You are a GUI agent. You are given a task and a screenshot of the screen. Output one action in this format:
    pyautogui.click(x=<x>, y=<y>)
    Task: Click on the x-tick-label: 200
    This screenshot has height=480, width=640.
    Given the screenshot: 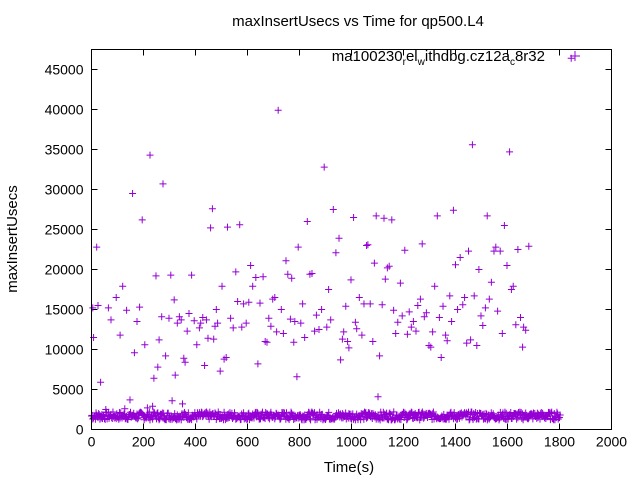 What is the action you would take?
    pyautogui.click(x=144, y=442)
    